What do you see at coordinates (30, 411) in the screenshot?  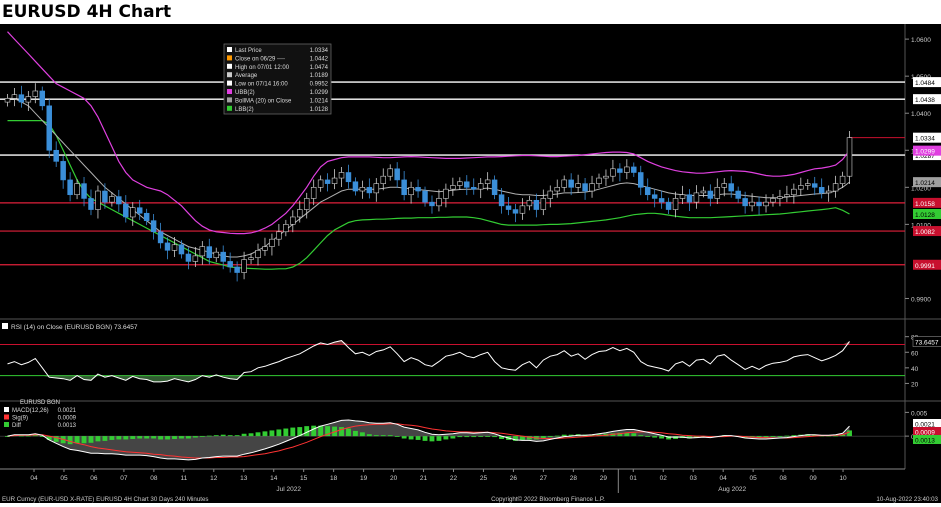 I see `macd-legend-label: MACD(12,26)` at bounding box center [30, 411].